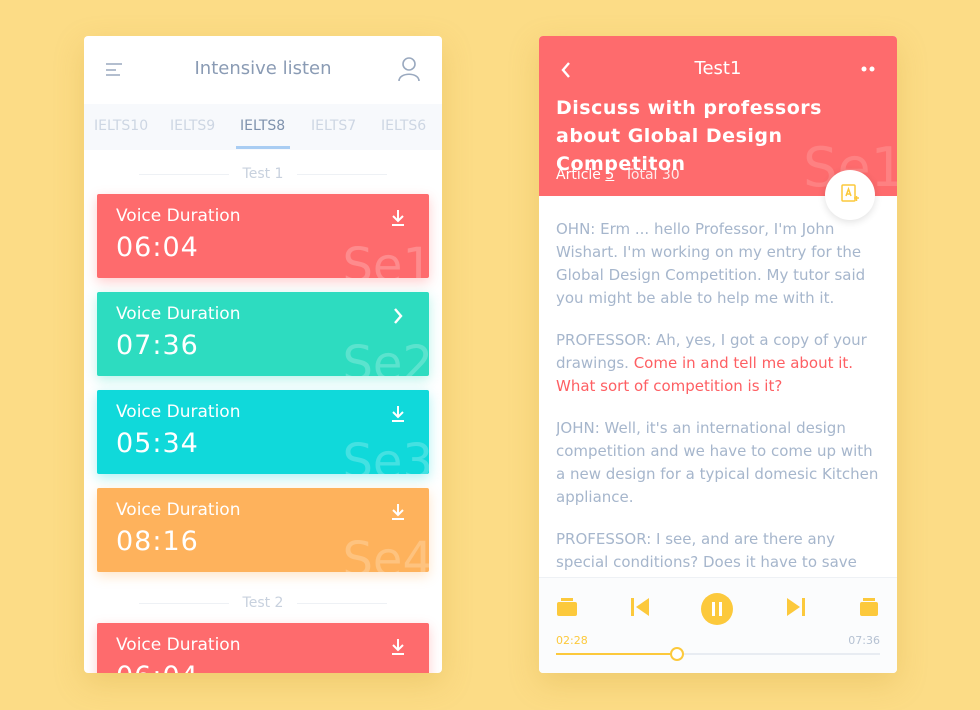 Image resolution: width=980 pixels, height=710 pixels. Describe the element at coordinates (385, 454) in the screenshot. I see `card-watermark: Se3` at that location.